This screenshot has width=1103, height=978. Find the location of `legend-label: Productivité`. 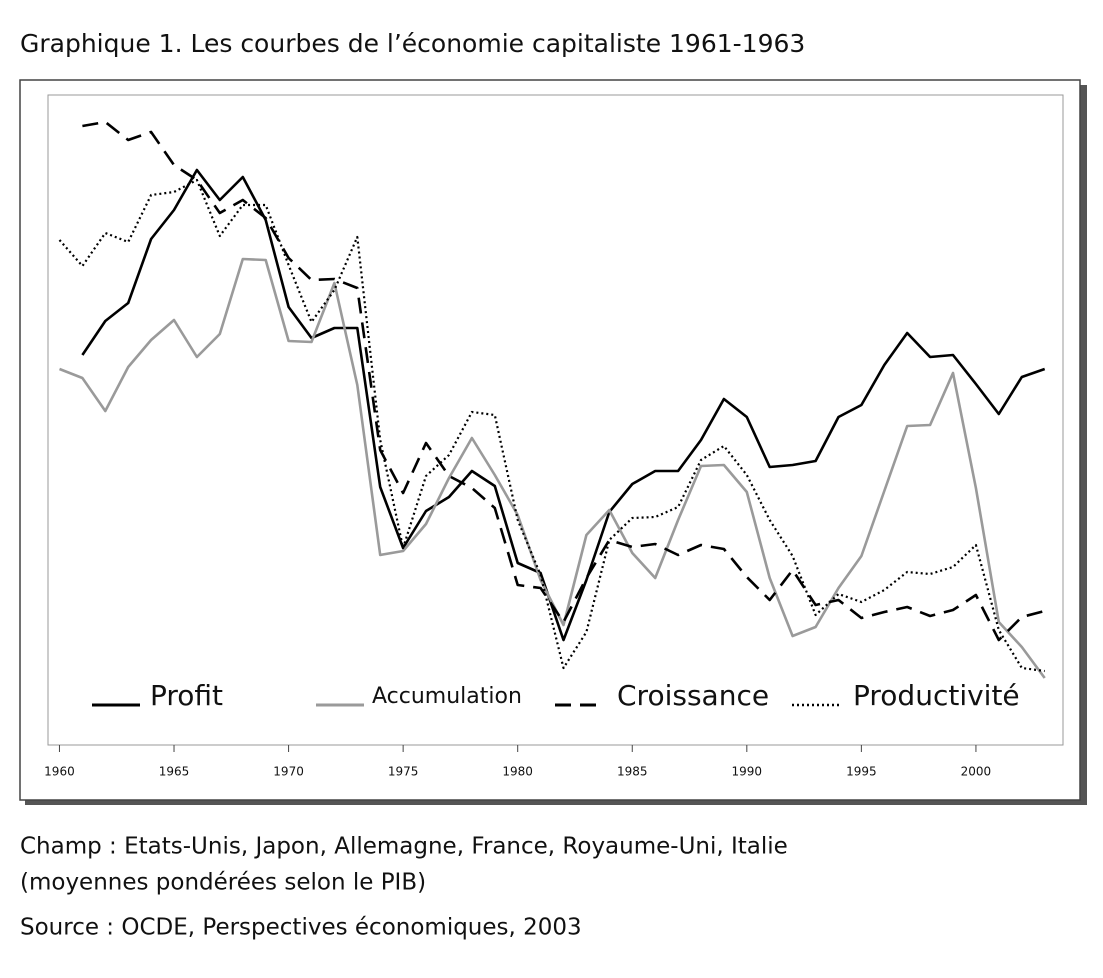

legend-label: Productivité is located at coordinates (936, 695).